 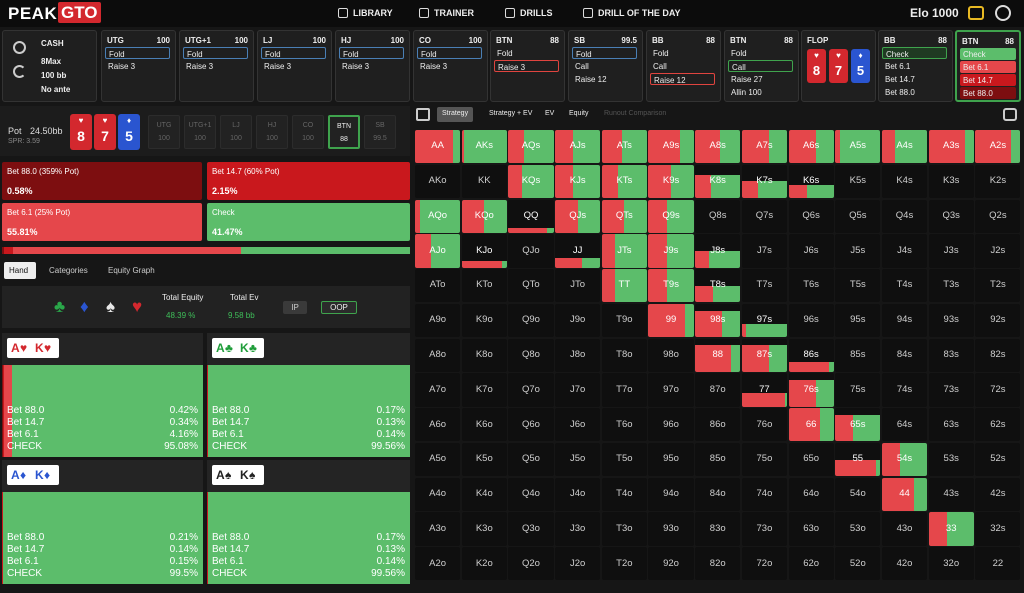 I want to click on nav-item: TRAINER, so click(x=454, y=13).